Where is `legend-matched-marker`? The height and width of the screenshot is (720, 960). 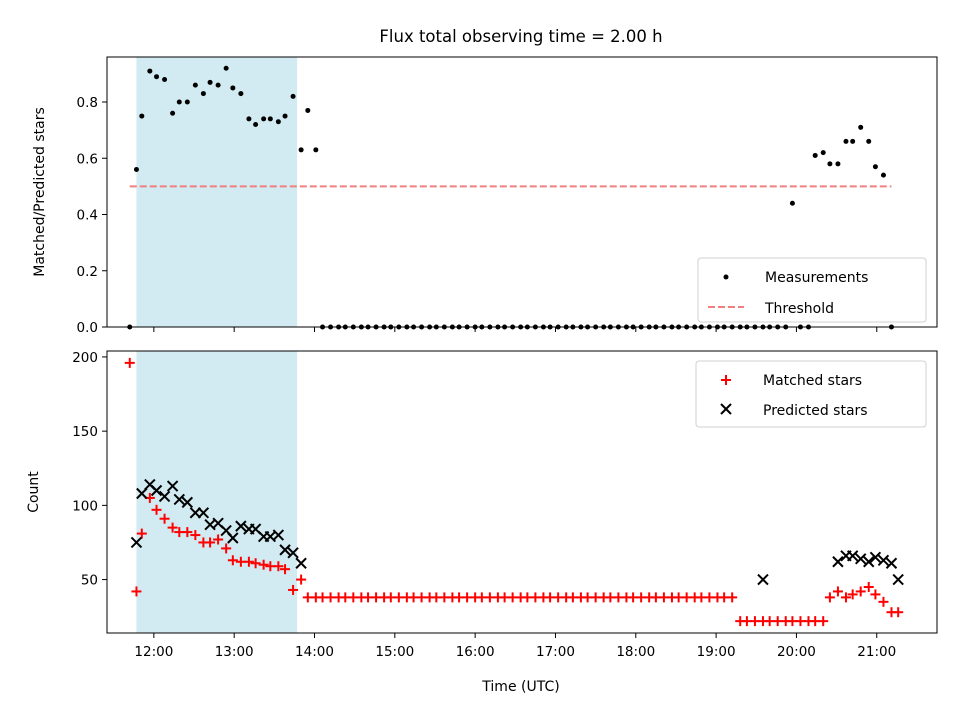 legend-matched-marker is located at coordinates (726, 380).